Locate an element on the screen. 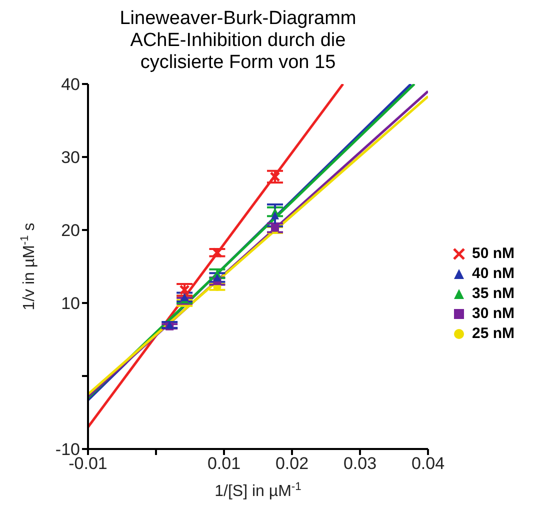 The height and width of the screenshot is (523, 555). x-tick-label: -0.01 is located at coordinates (88, 464).